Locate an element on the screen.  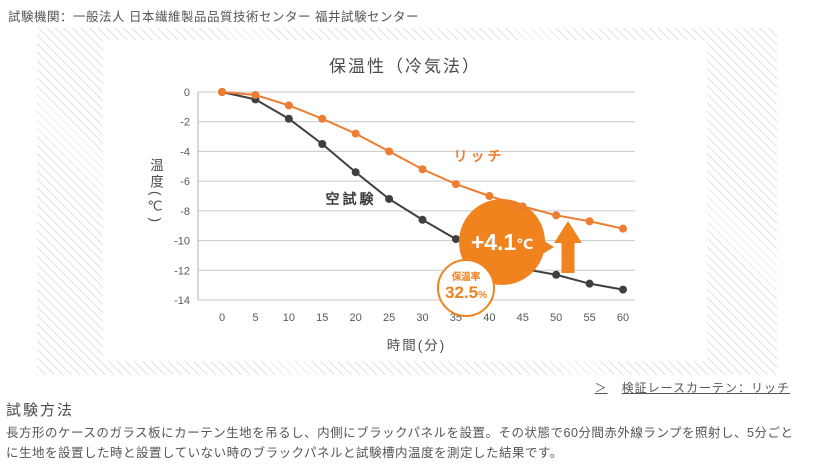
svg-text: 10 is located at coordinates (289, 318).